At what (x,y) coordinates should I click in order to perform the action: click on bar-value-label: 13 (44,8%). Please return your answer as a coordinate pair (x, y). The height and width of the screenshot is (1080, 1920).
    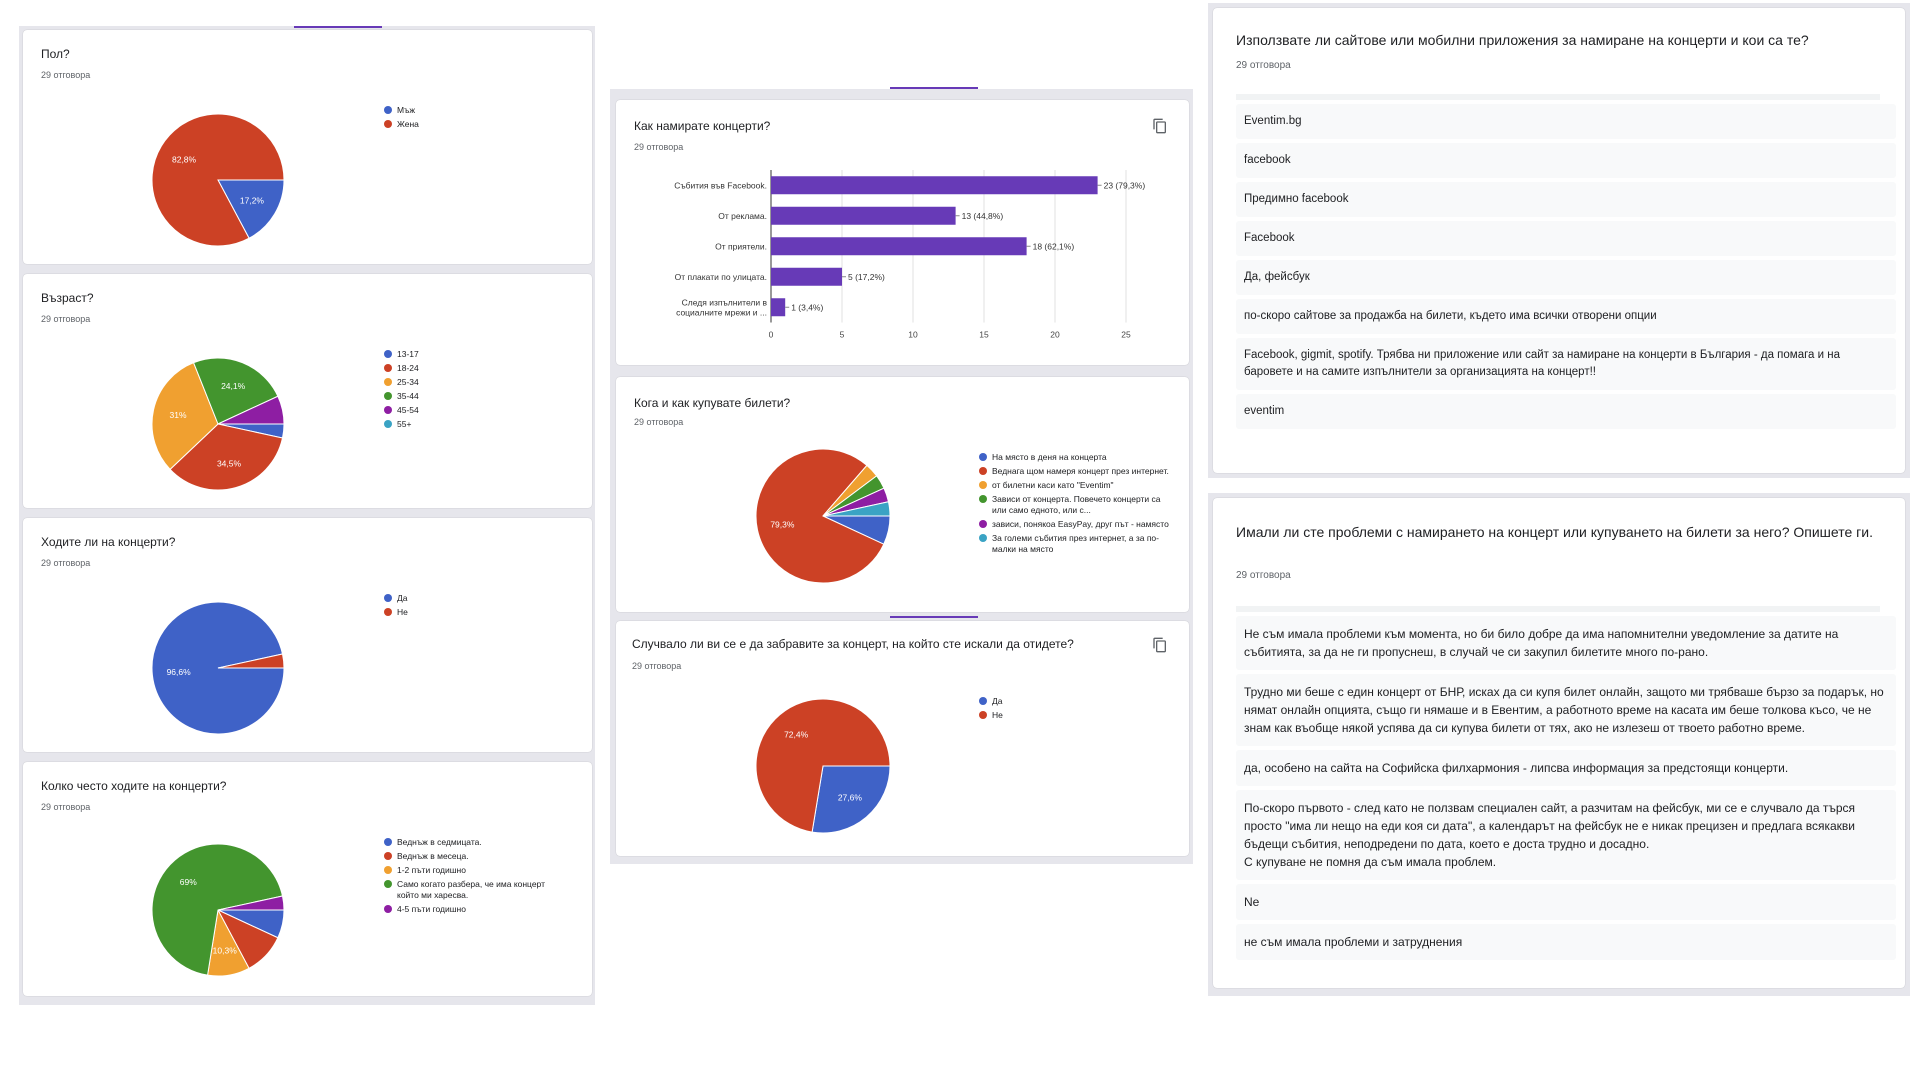
    Looking at the image, I should click on (983, 216).